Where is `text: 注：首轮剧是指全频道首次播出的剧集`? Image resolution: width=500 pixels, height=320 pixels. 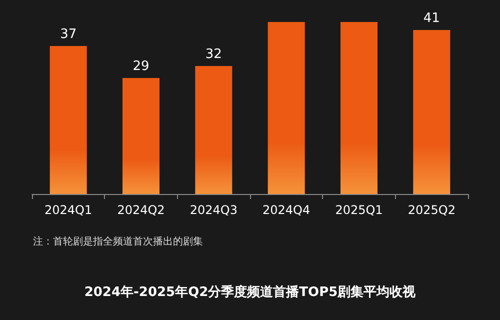
text: 注：首轮剧是指全频道首次播出的剧集 is located at coordinates (118, 242).